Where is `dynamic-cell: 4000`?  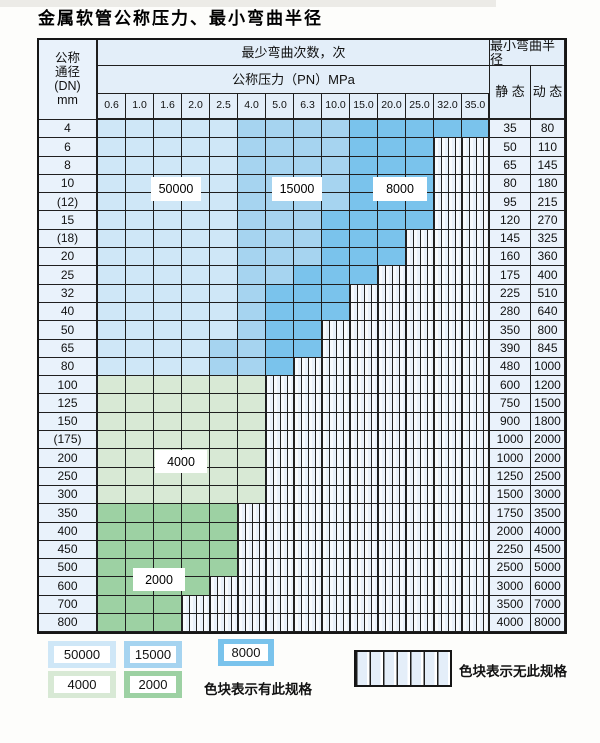 dynamic-cell: 4000 is located at coordinates (548, 531).